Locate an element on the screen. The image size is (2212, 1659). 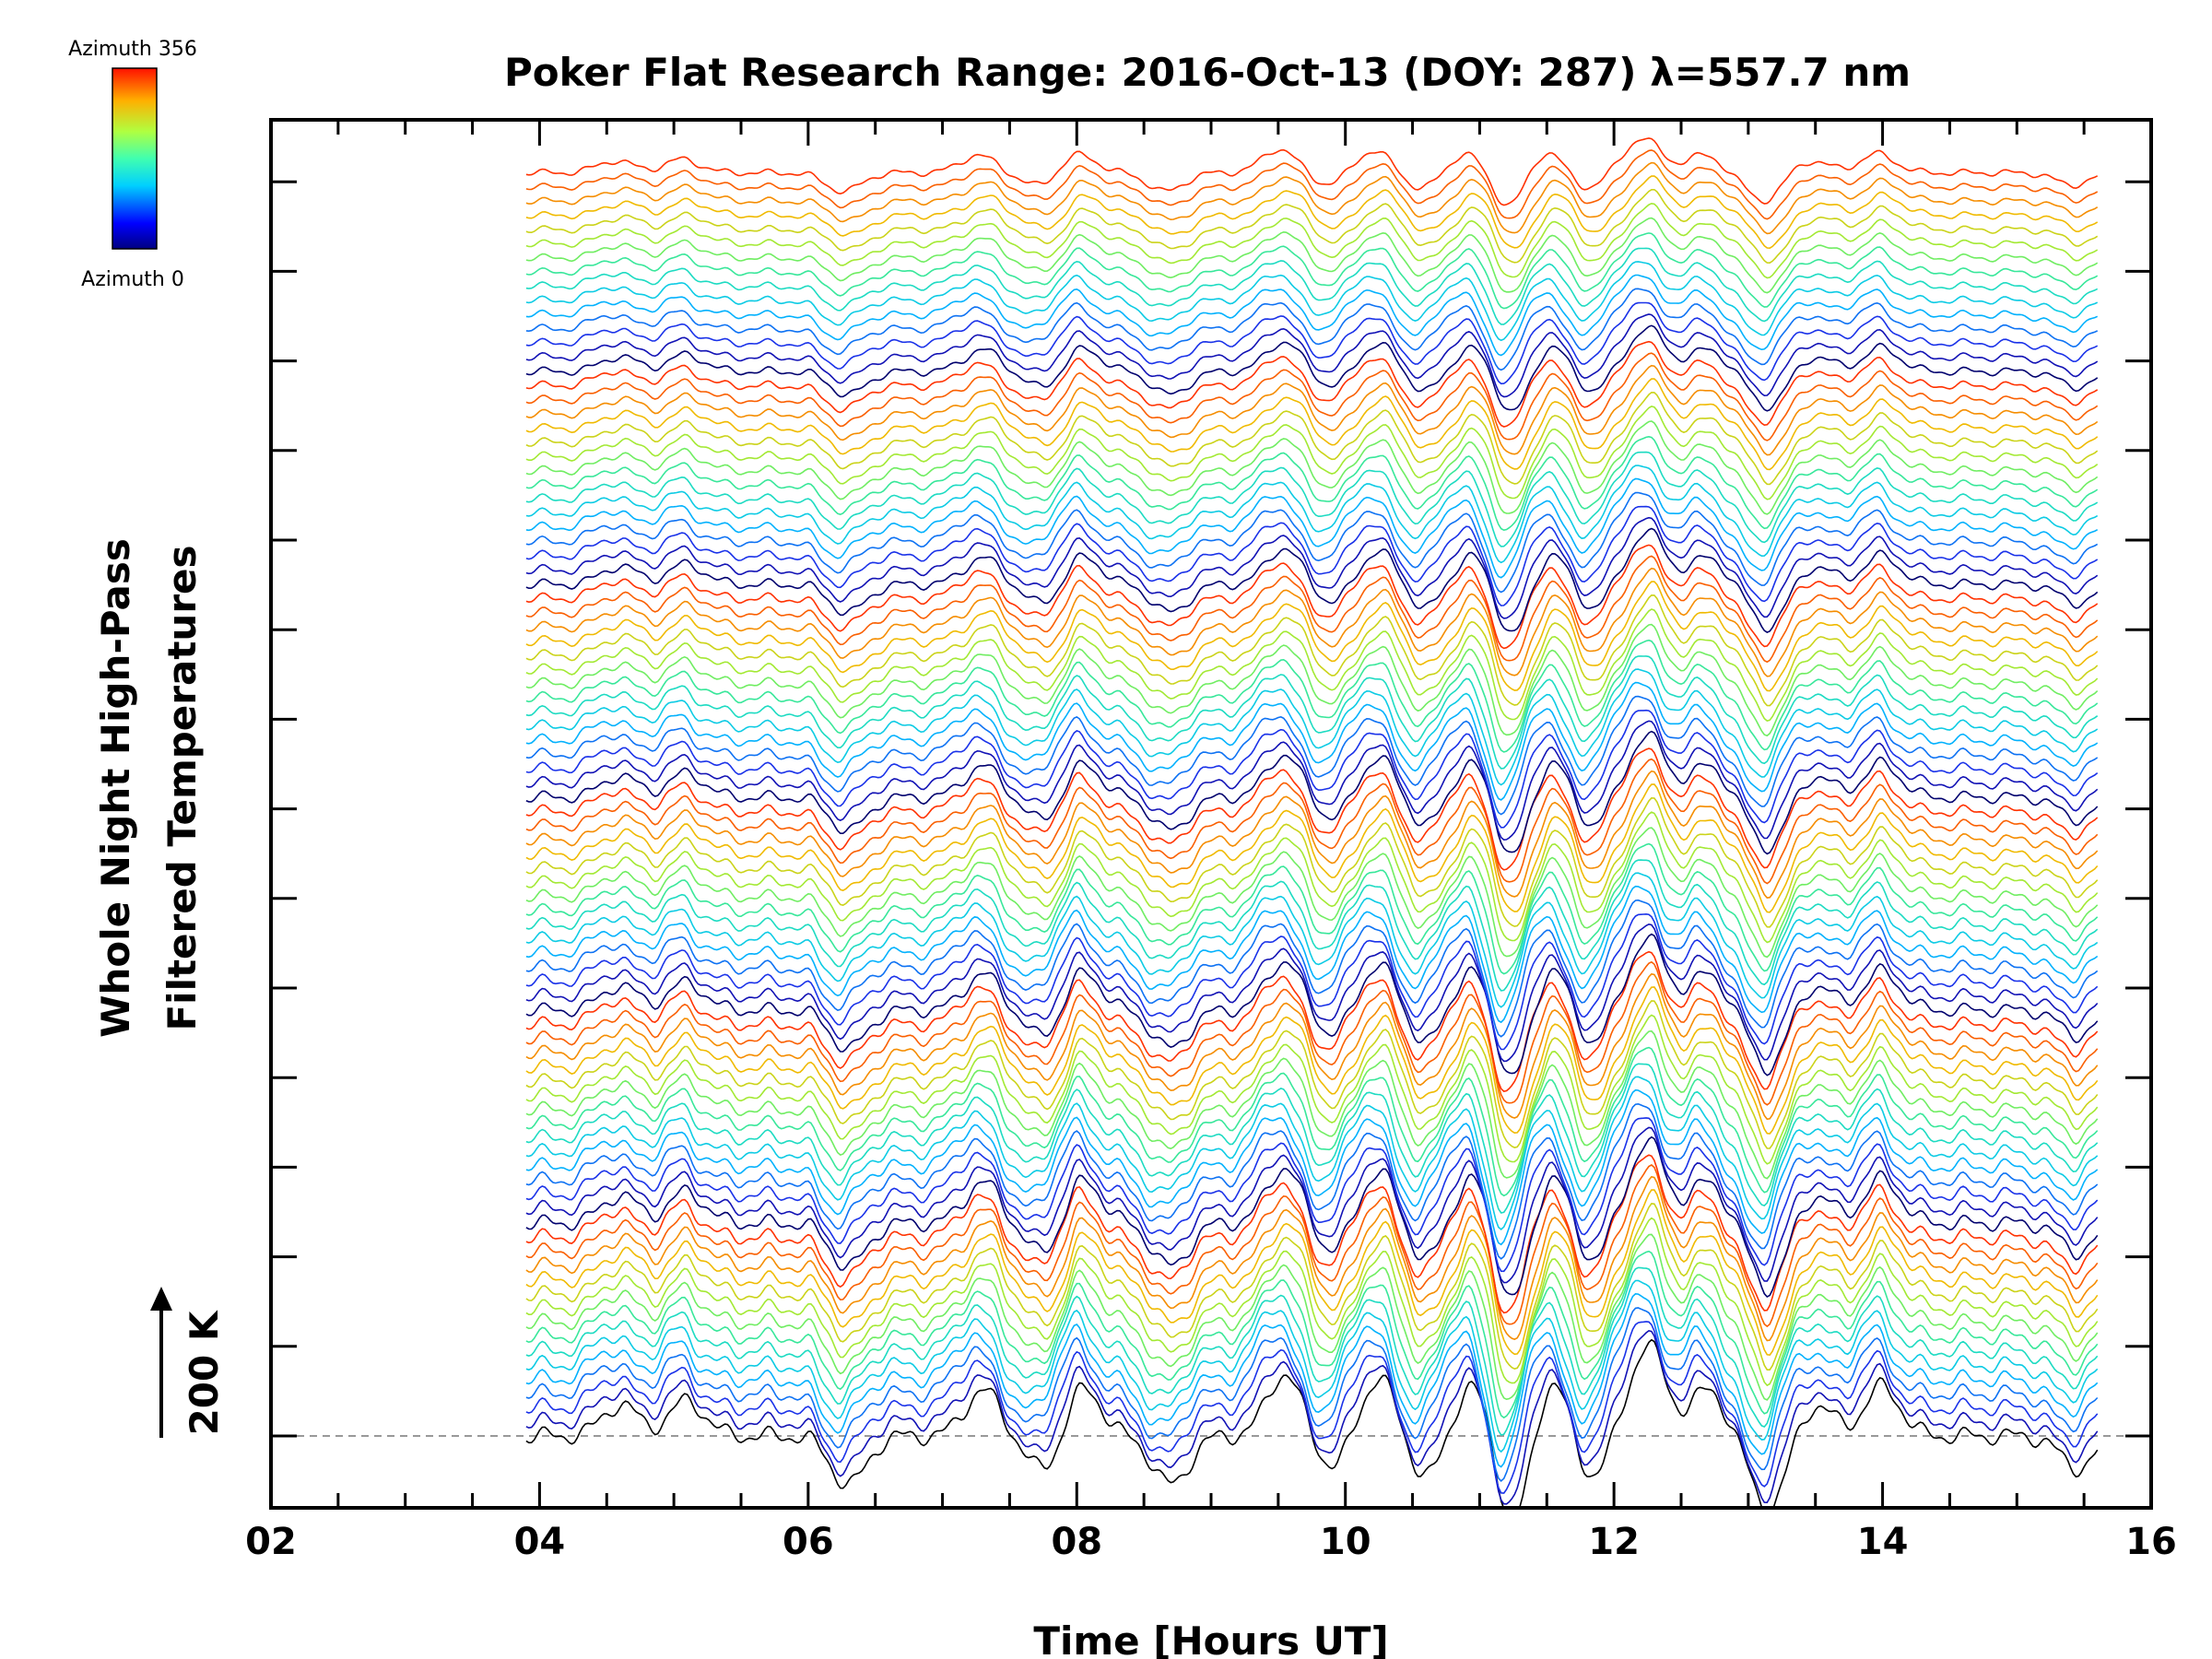
x-tick-label: 10 is located at coordinates (1345, 1542).